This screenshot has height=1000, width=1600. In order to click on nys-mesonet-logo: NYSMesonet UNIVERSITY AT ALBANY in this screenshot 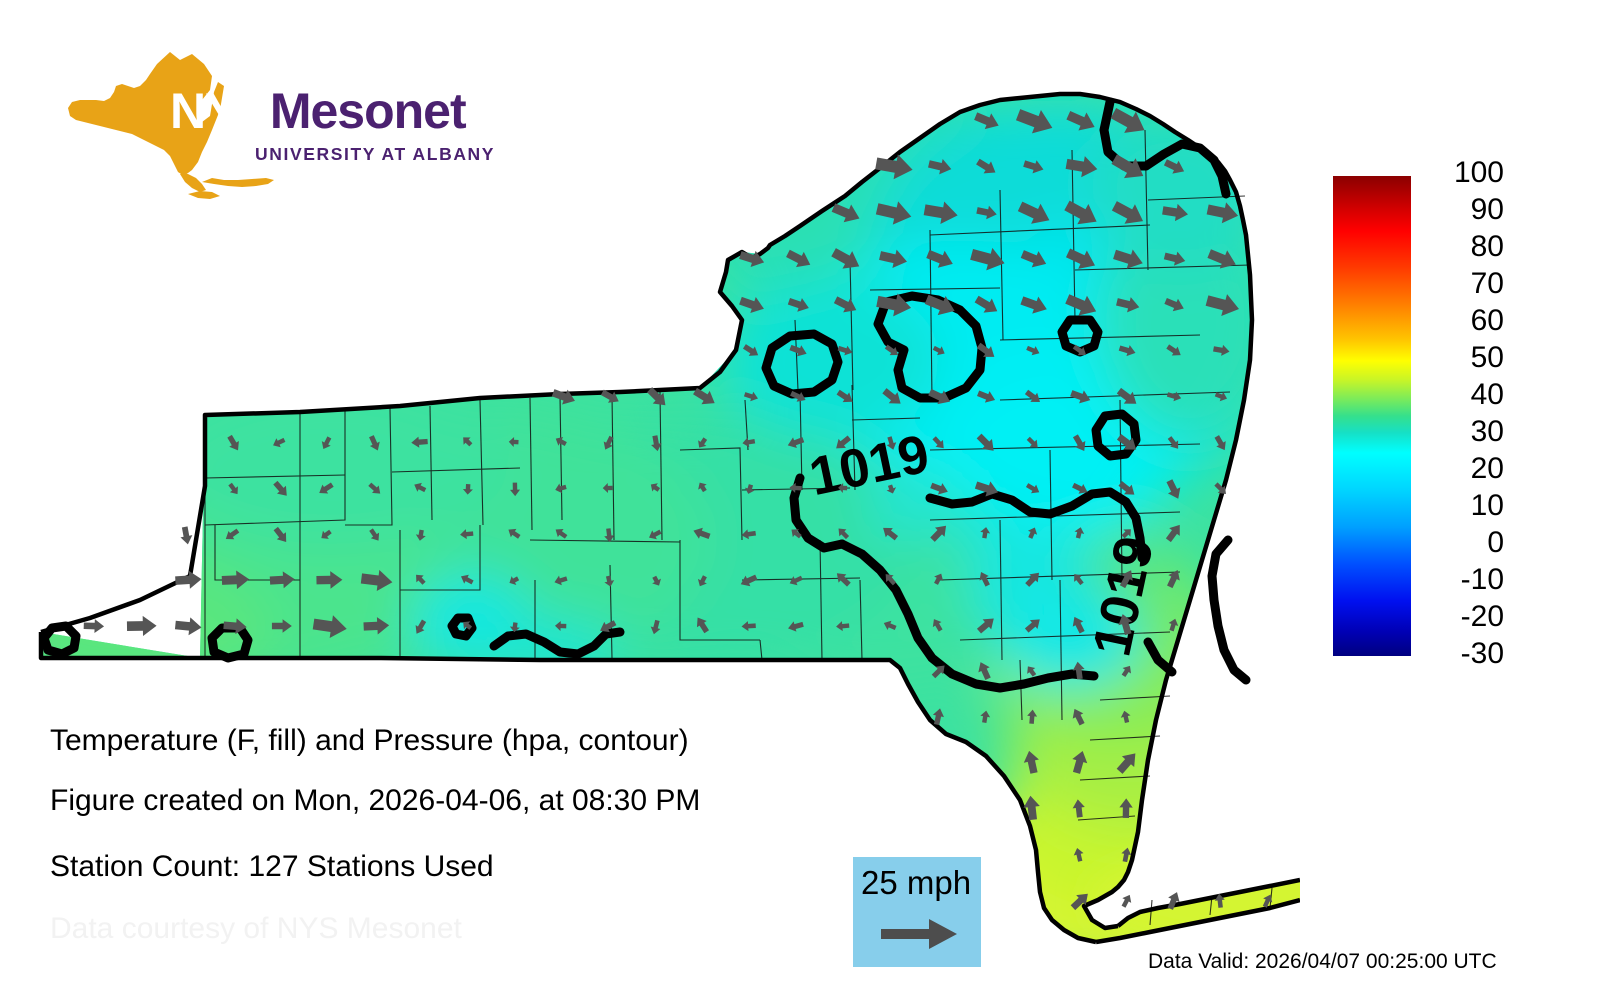, I will do `click(272, 126)`.